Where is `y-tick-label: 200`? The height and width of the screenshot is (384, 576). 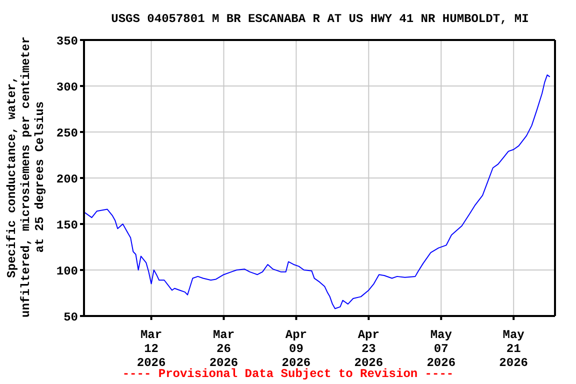 y-tick-label: 200 is located at coordinates (67, 179).